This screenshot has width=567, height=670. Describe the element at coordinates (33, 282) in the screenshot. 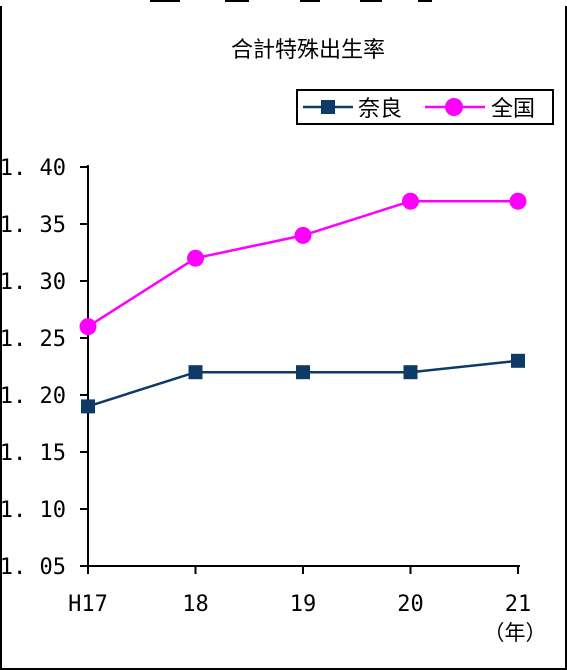

I see `y-tick-label: 1. 30` at that location.